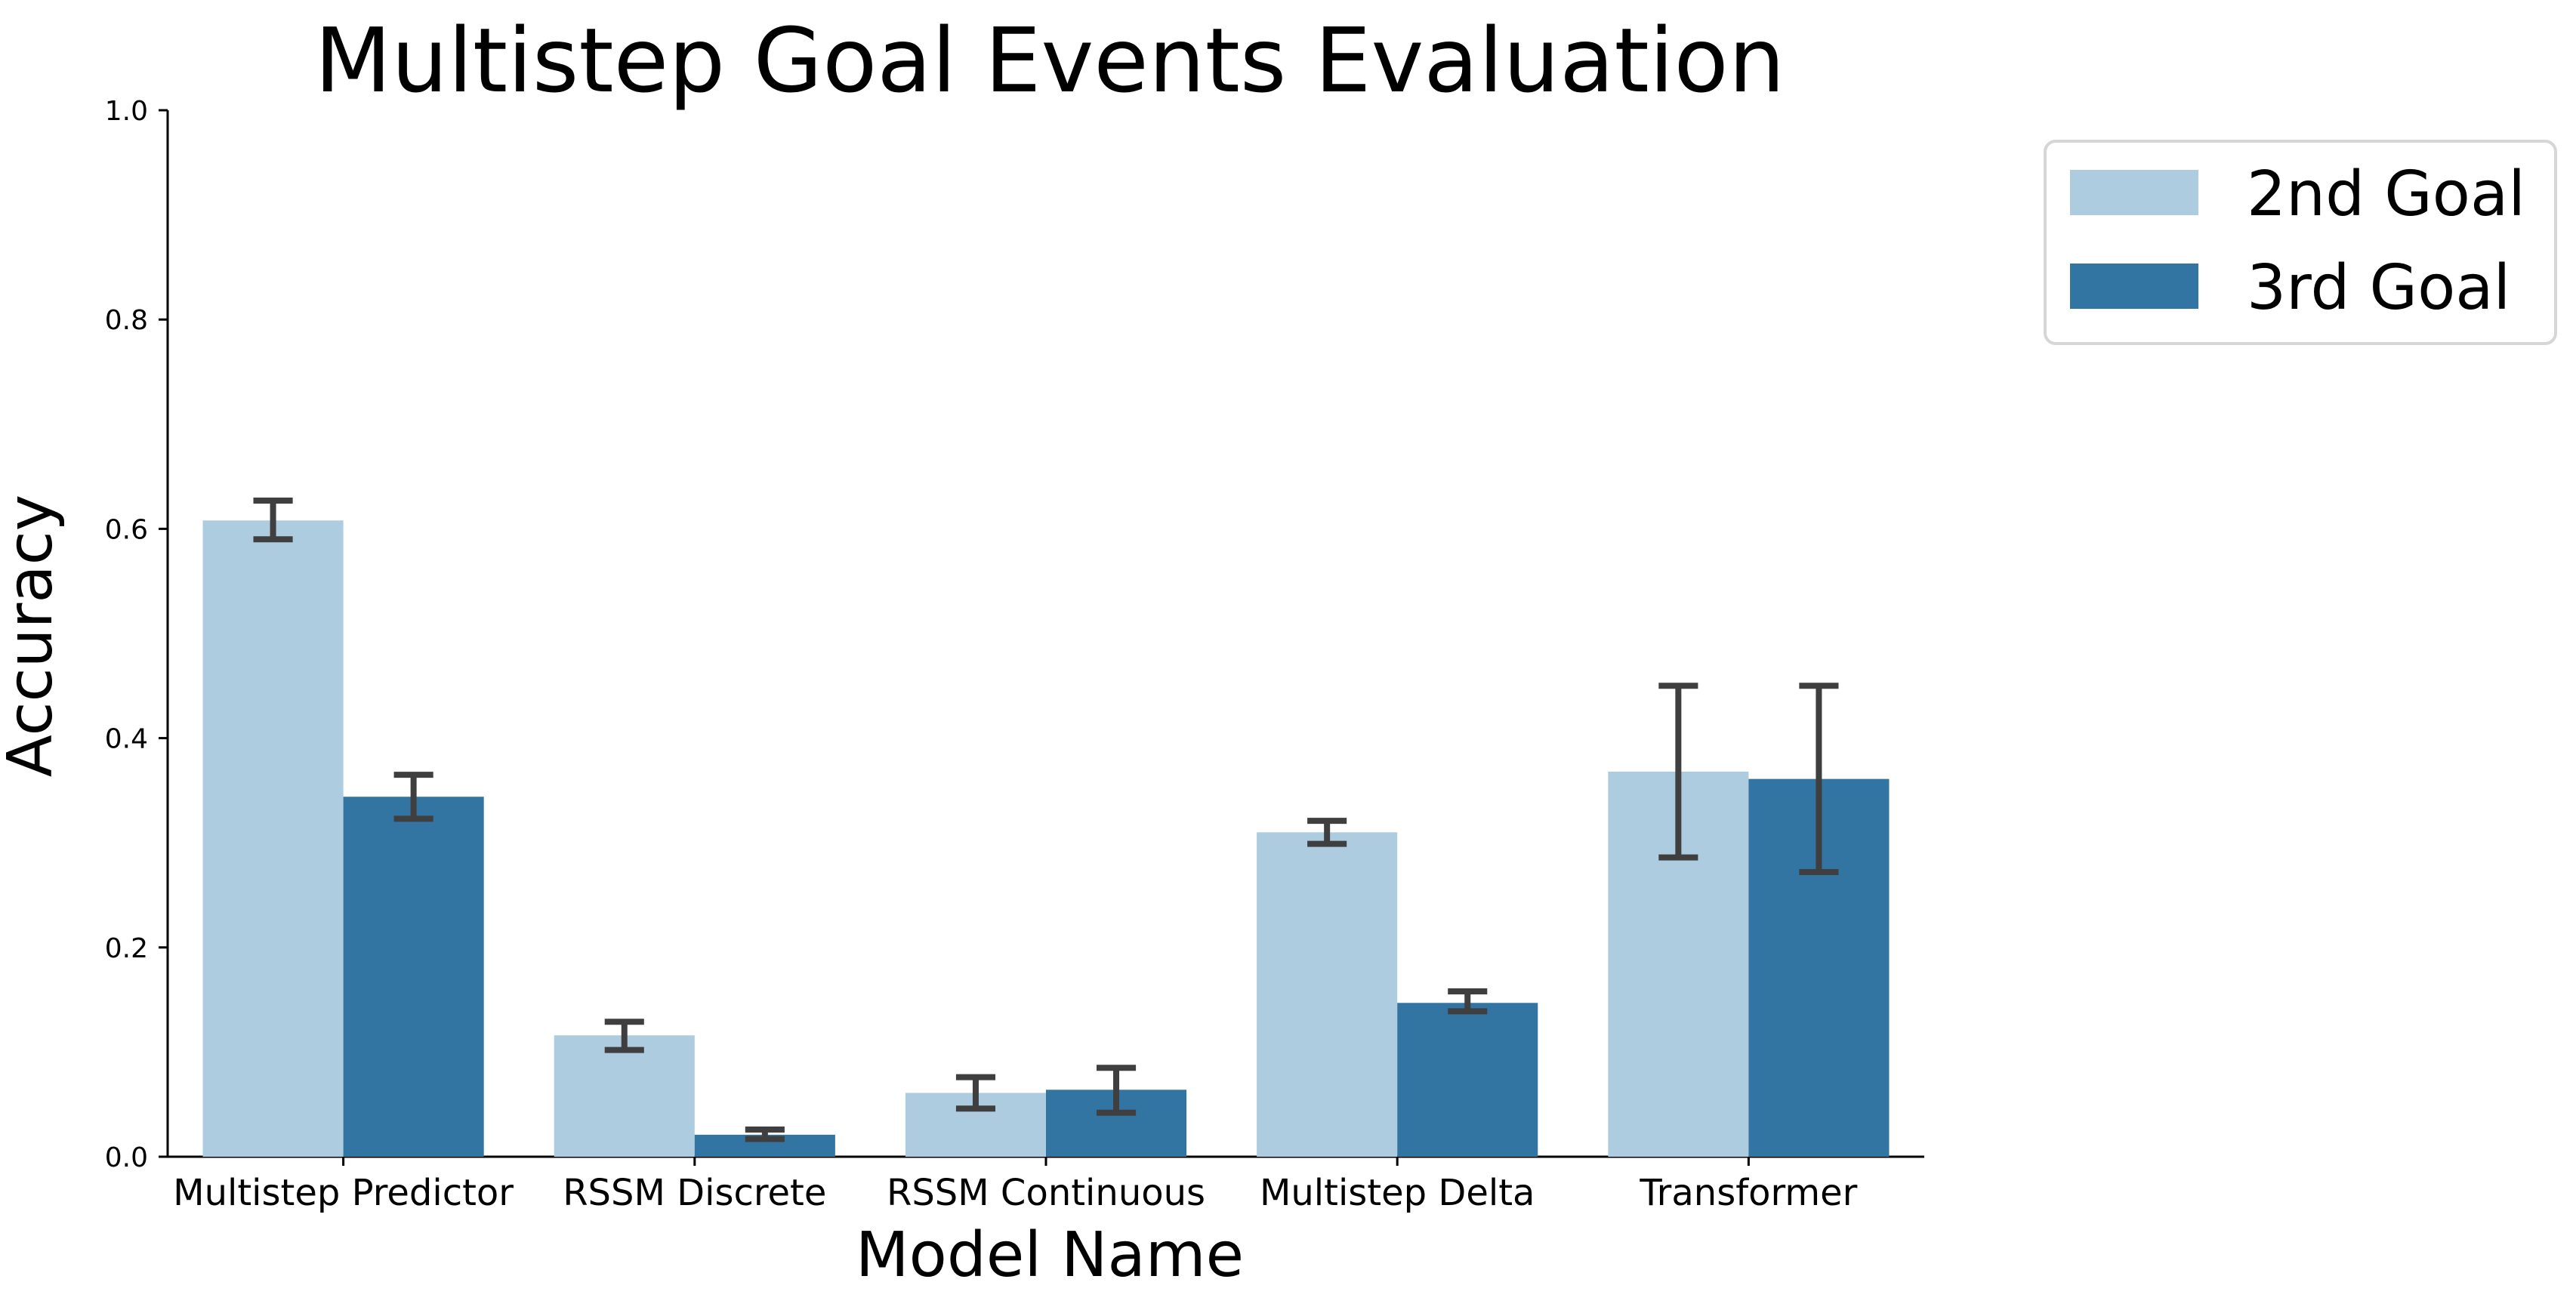  I want to click on y-tick-label: 0.2, so click(126, 949).